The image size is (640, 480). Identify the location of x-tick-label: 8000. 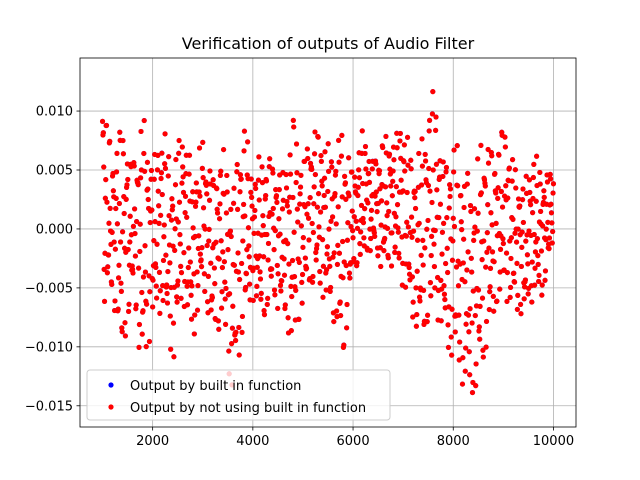
(453, 441).